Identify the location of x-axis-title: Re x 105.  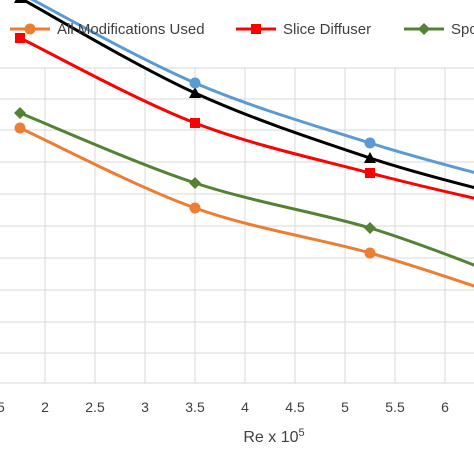
(273, 436).